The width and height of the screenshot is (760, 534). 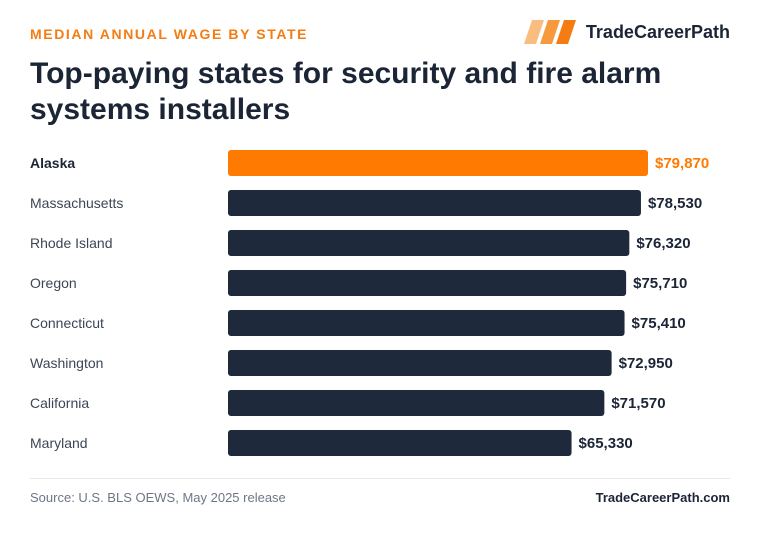 I want to click on value-label: $75,710, so click(x=660, y=283).